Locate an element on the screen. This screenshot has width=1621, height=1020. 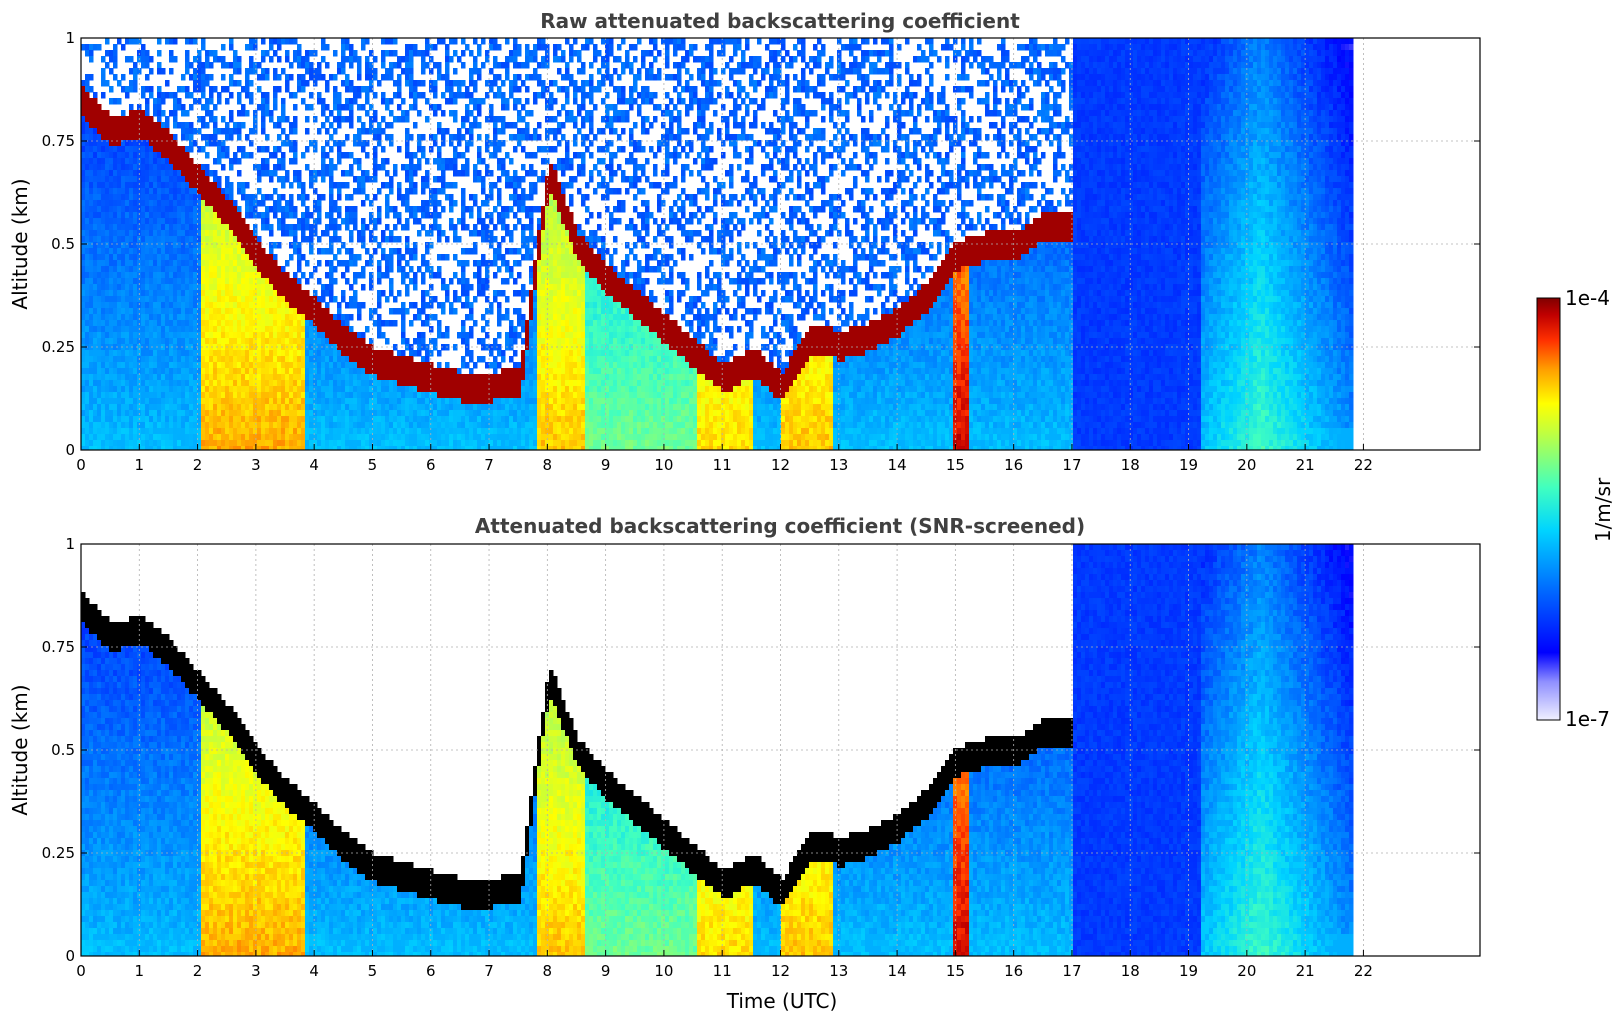
colorbar: 1e-4 1e-7 1/m/sr is located at coordinates (1575, 508).